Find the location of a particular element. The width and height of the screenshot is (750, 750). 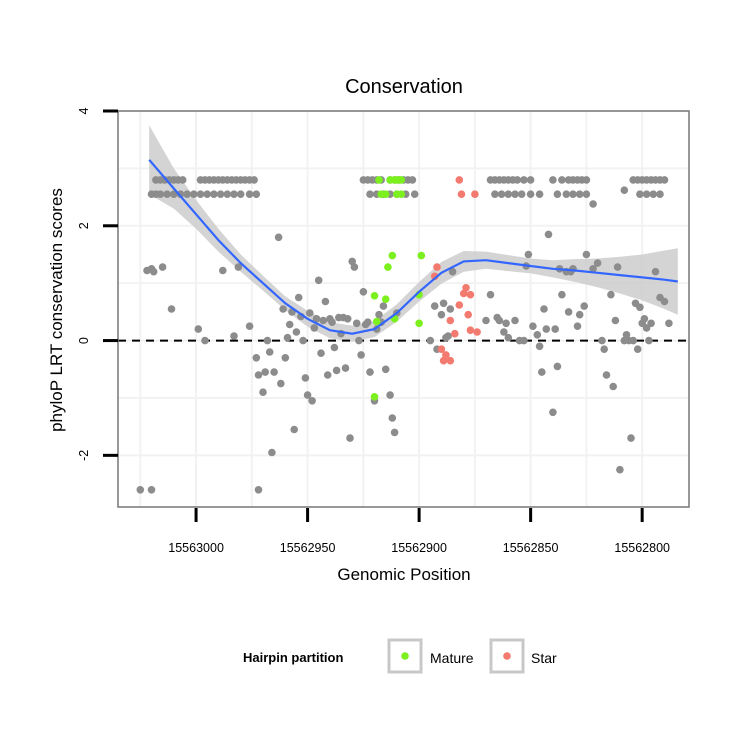

legend-dot-star is located at coordinates (507, 656).